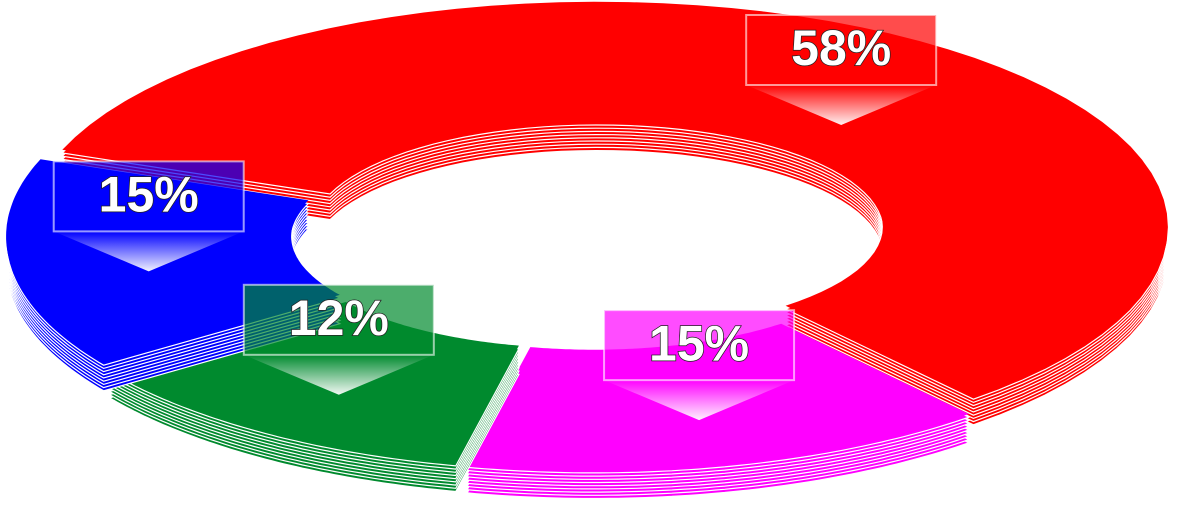  I want to click on value-label: 58%, so click(841, 48).